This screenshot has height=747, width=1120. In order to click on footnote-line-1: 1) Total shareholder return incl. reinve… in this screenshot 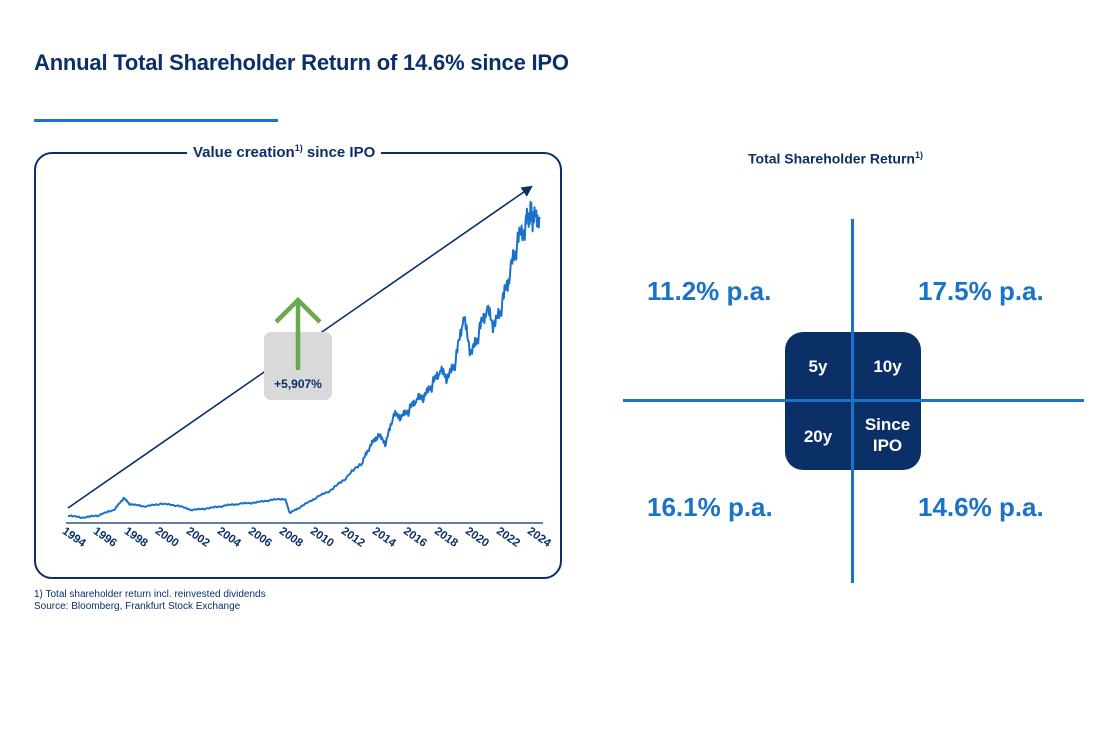, I will do `click(150, 594)`.